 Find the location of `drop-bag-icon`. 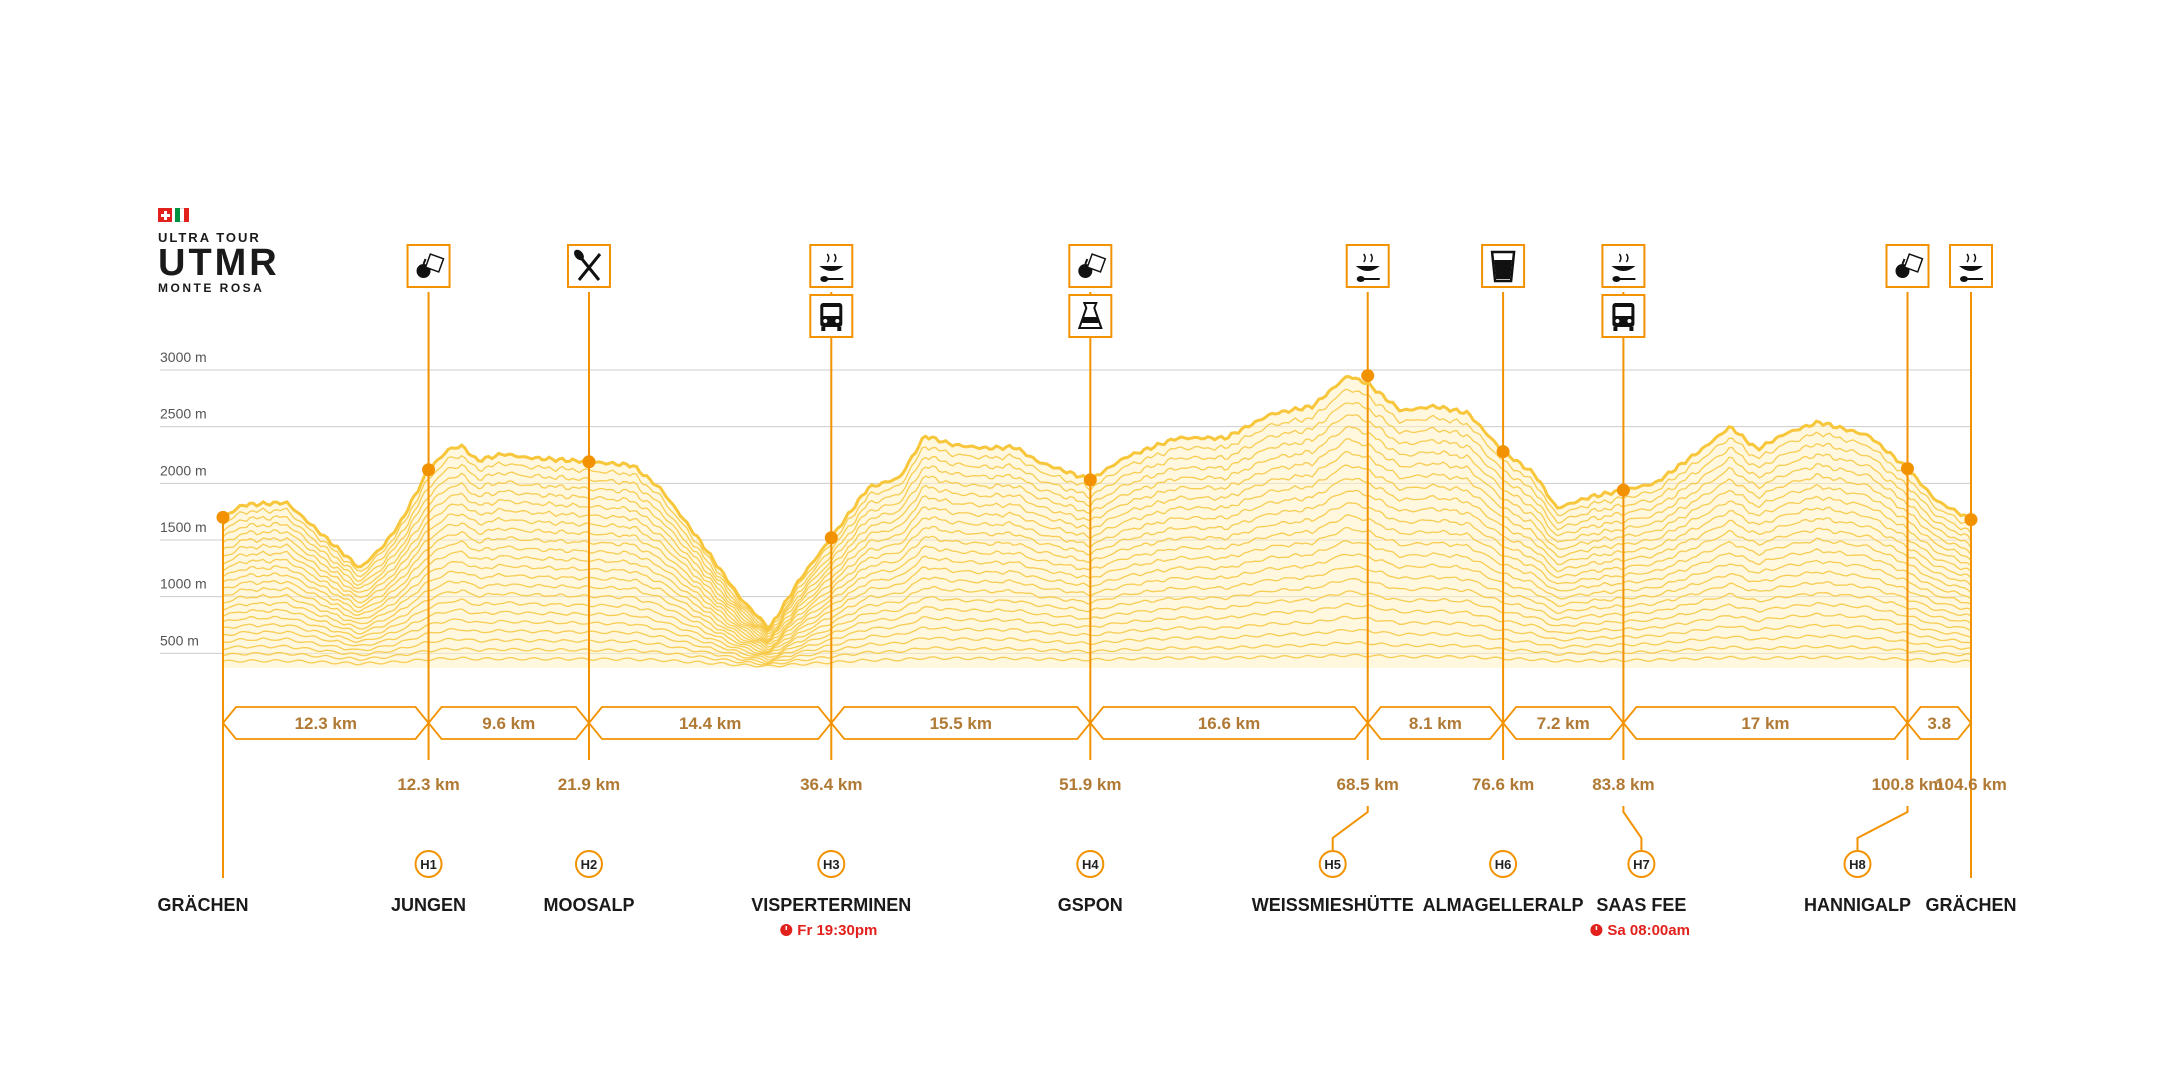

drop-bag-icon is located at coordinates (1090, 315).